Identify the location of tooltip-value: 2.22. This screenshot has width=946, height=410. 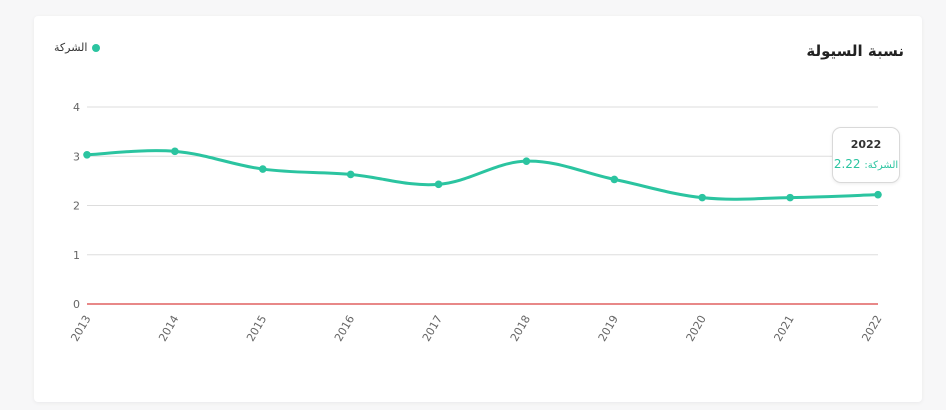
(847, 164).